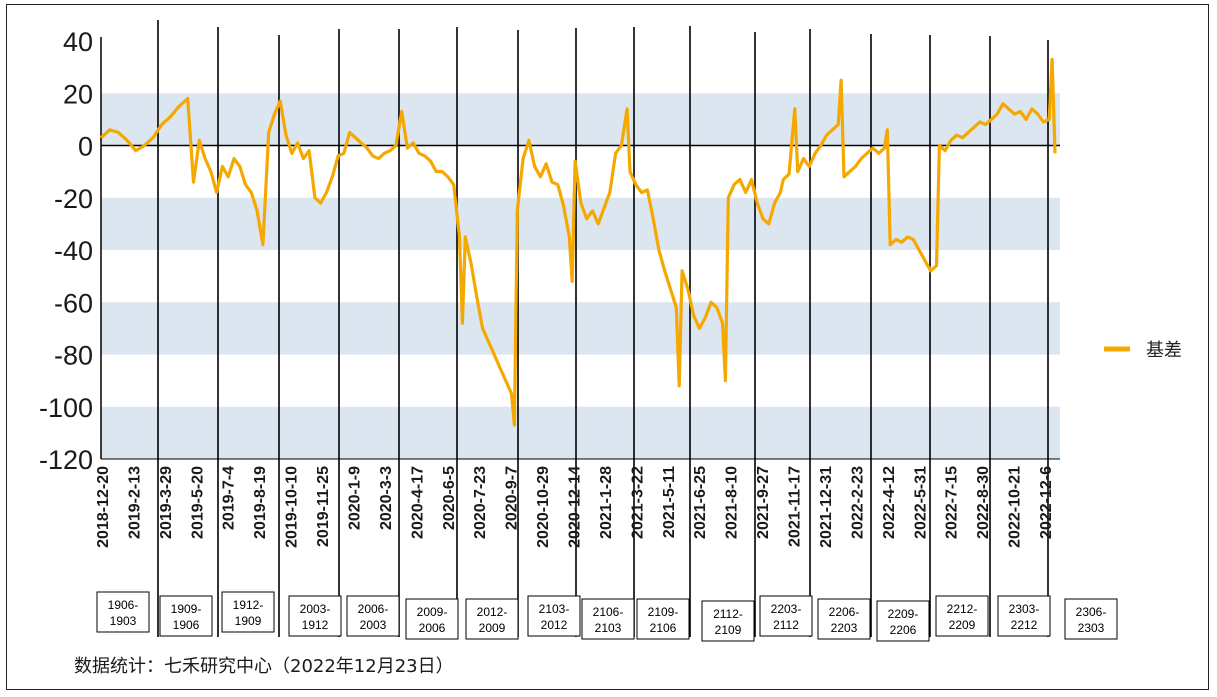  I want to click on contract-label-bottom: 1906, so click(186, 625).